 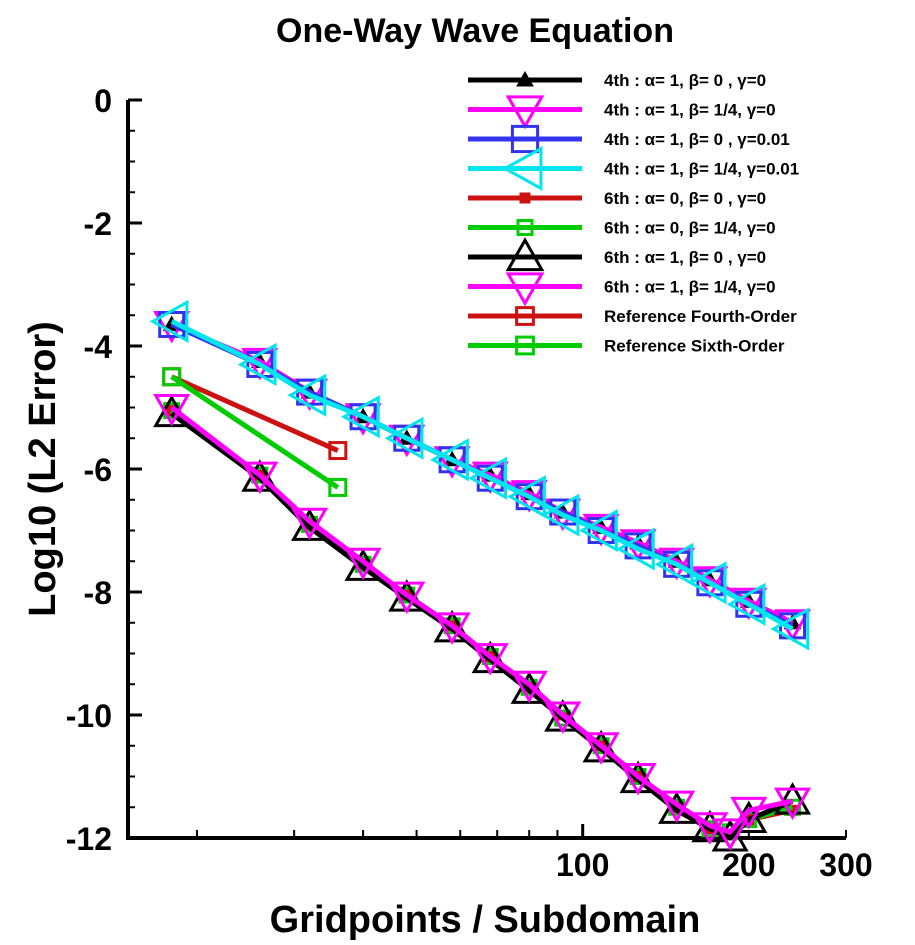 I want to click on legend-label: 6th : α= 0, β= 0 , γ=0, so click(x=685, y=198).